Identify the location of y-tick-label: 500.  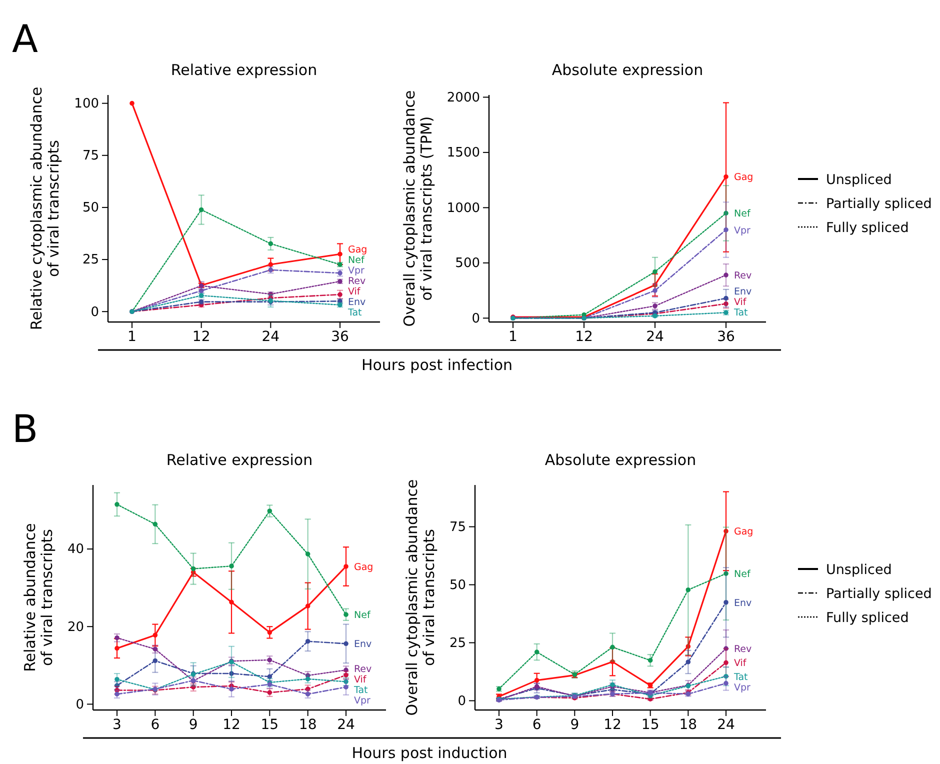
(467, 264).